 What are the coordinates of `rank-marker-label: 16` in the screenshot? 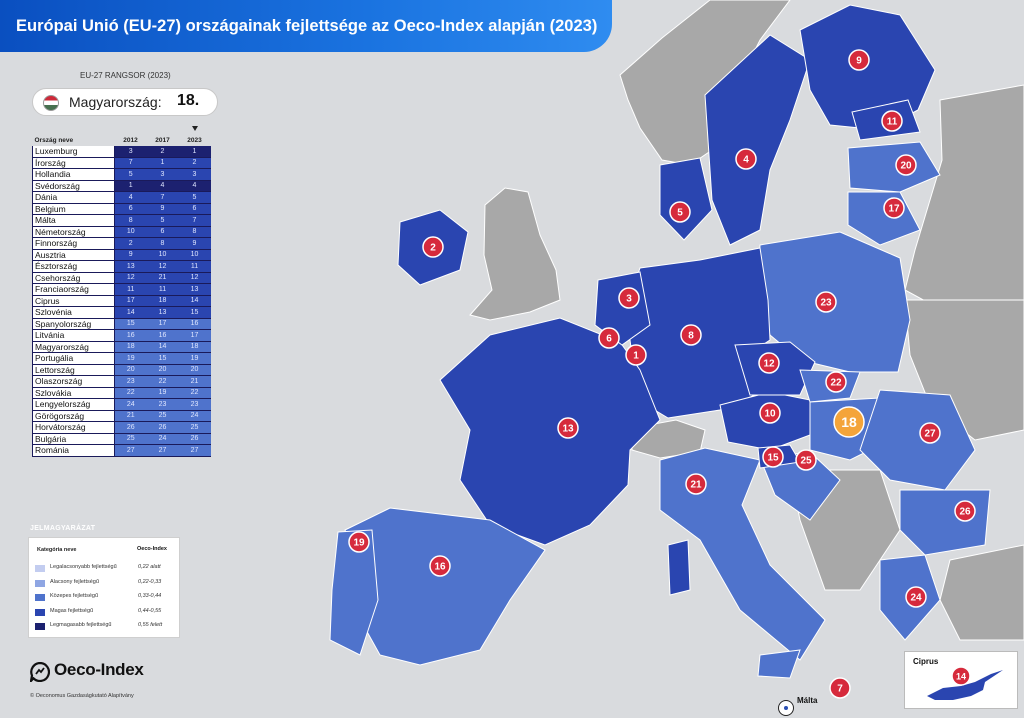 It's located at (440, 567).